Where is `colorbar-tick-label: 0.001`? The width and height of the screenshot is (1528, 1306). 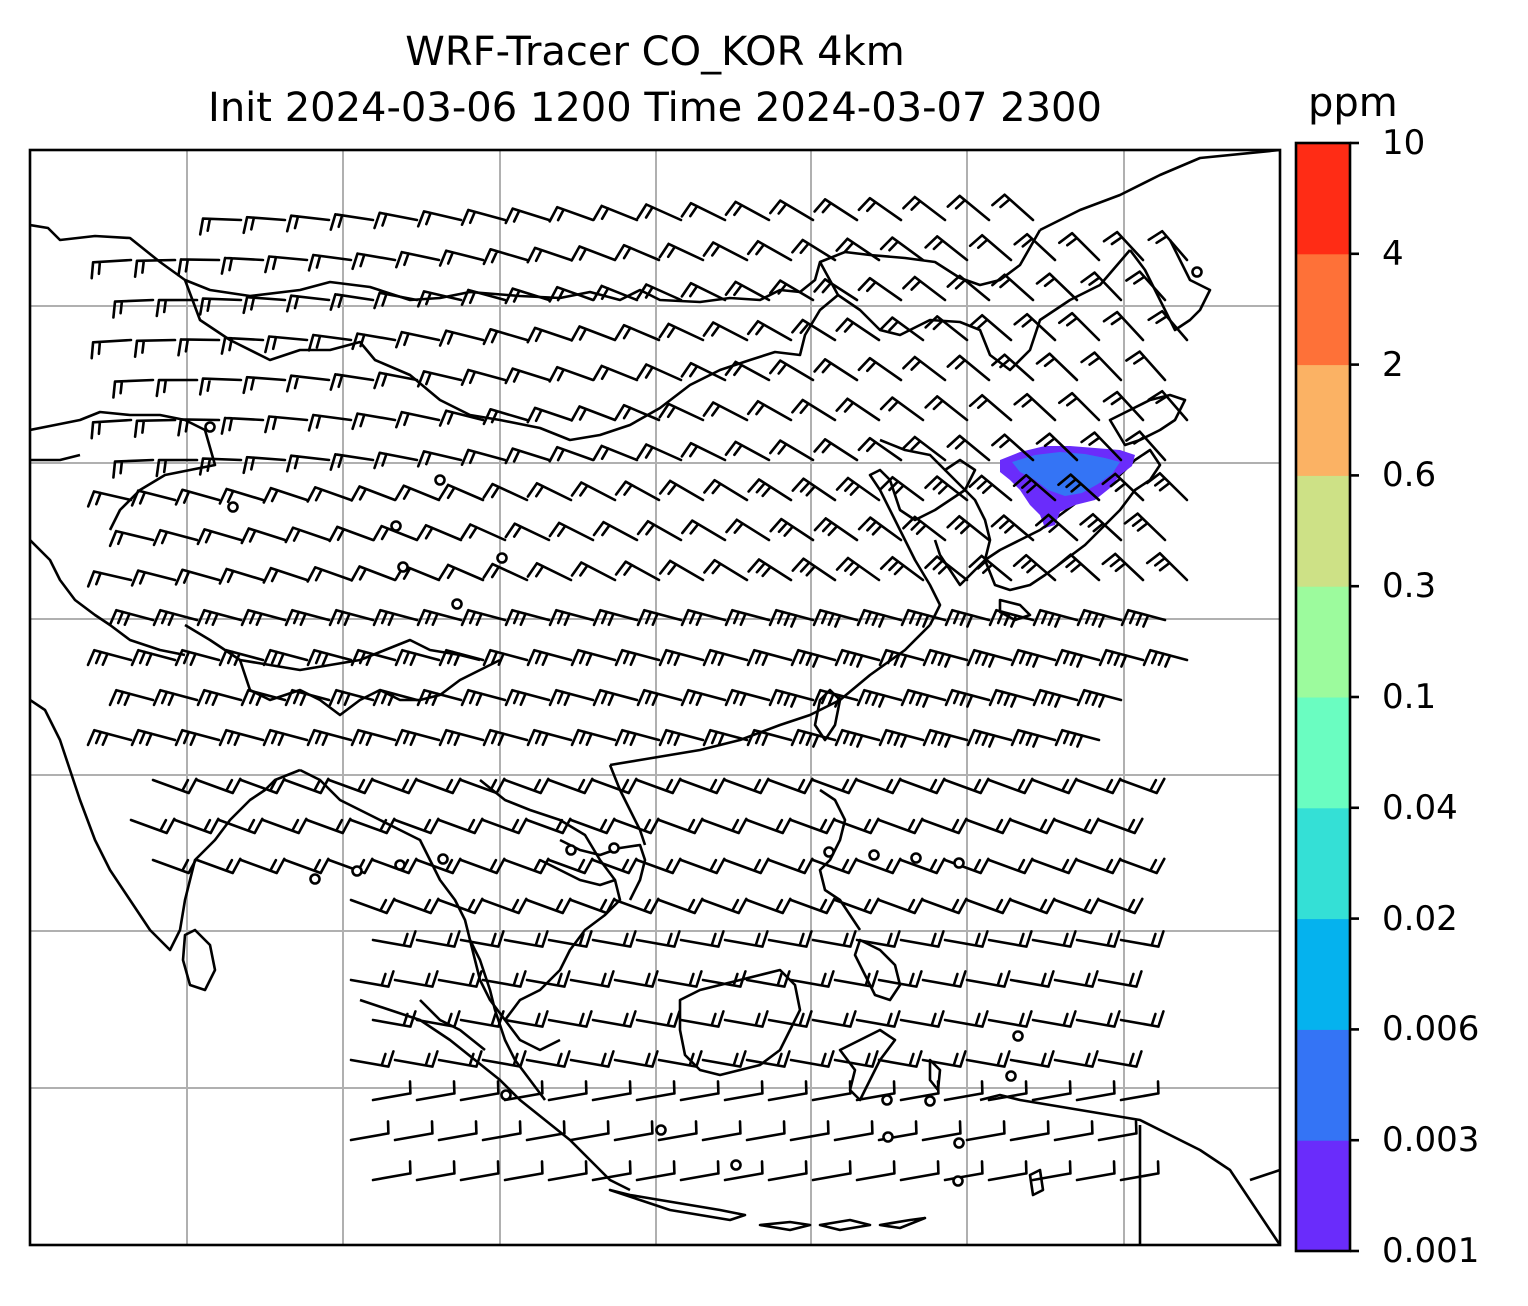 colorbar-tick-label: 0.001 is located at coordinates (1431, 1251).